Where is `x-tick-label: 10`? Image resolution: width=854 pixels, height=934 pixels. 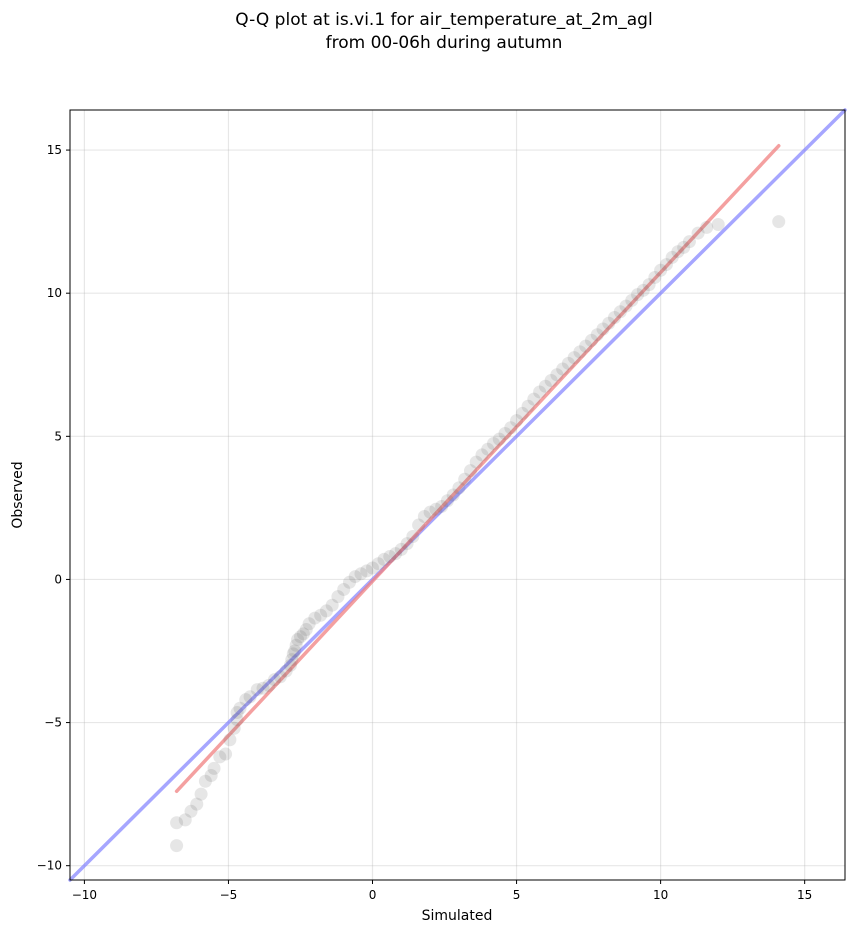
x-tick-label: 10 is located at coordinates (660, 895).